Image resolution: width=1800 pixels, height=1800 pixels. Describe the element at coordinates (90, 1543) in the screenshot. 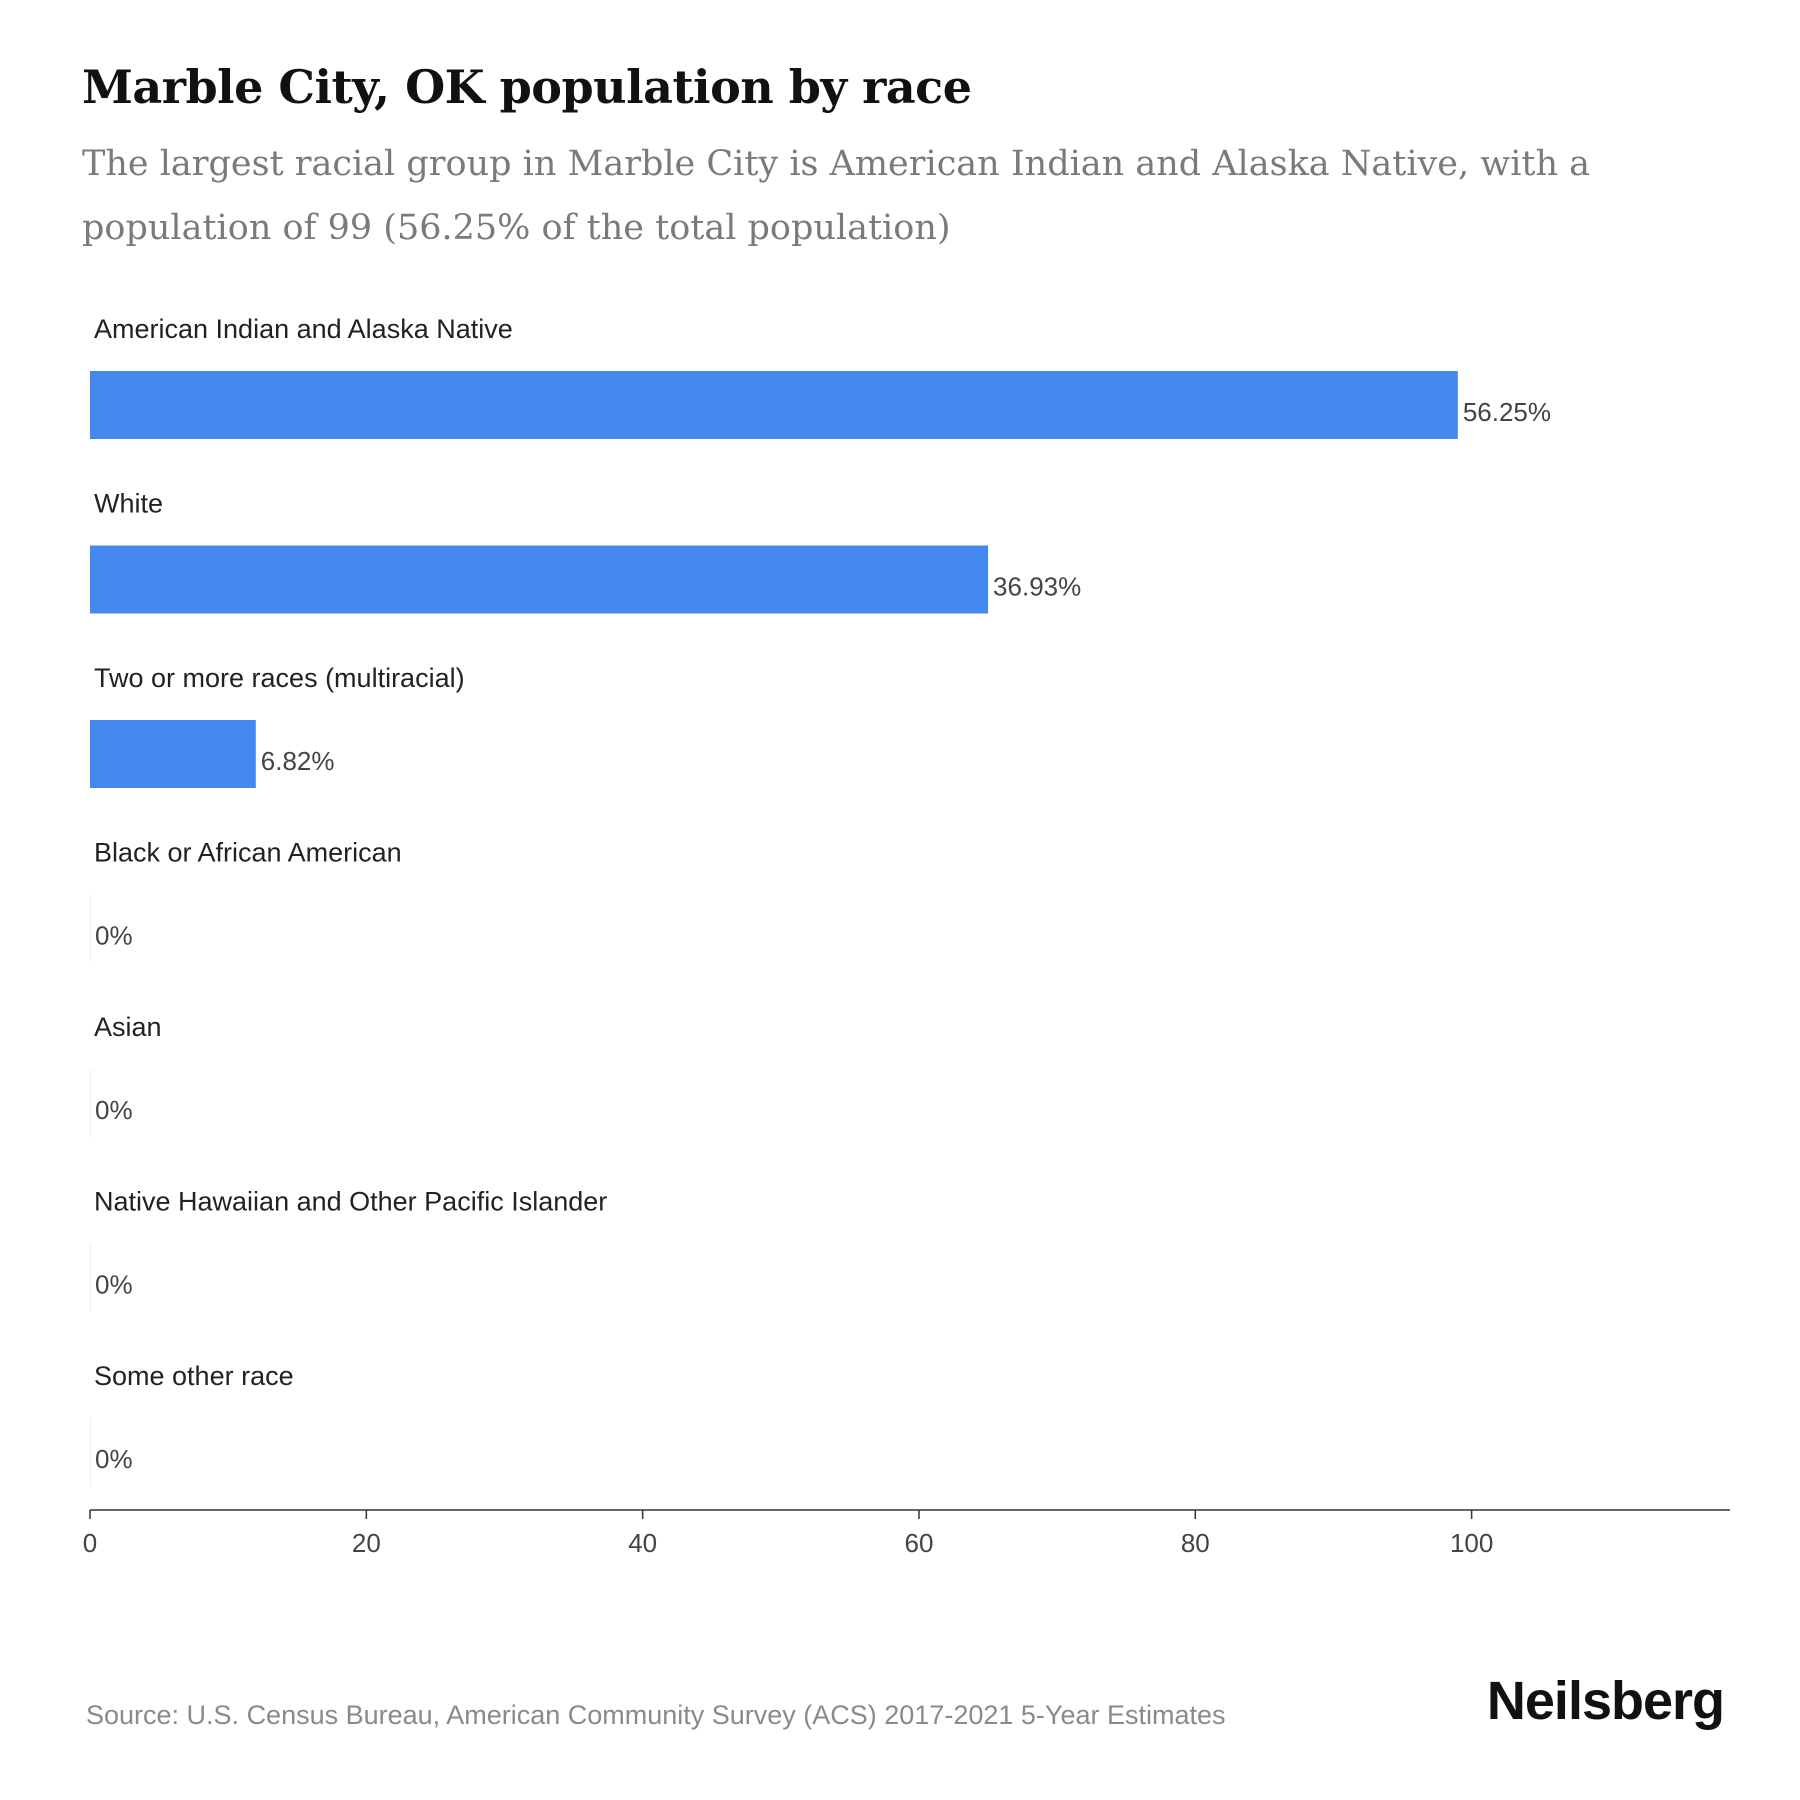

I see `x-tick-label: 0` at that location.